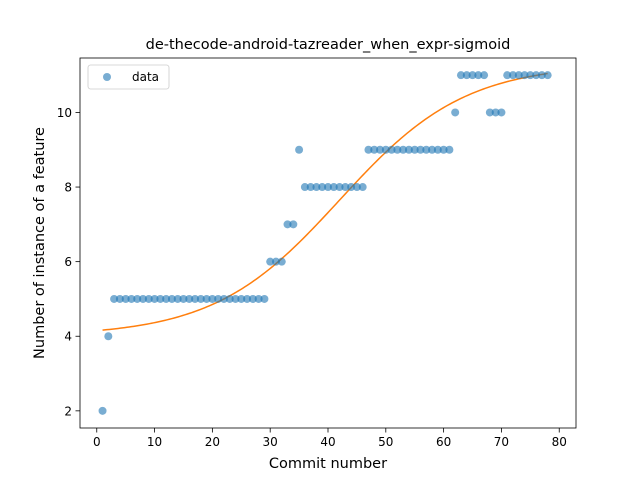 The height and width of the screenshot is (480, 640). What do you see at coordinates (68, 337) in the screenshot?
I see `y-tick-label: 4` at bounding box center [68, 337].